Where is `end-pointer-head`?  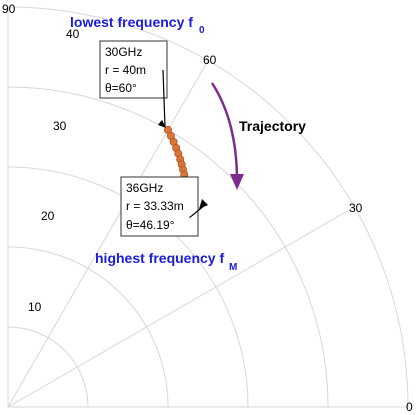 end-pointer-head is located at coordinates (203, 204).